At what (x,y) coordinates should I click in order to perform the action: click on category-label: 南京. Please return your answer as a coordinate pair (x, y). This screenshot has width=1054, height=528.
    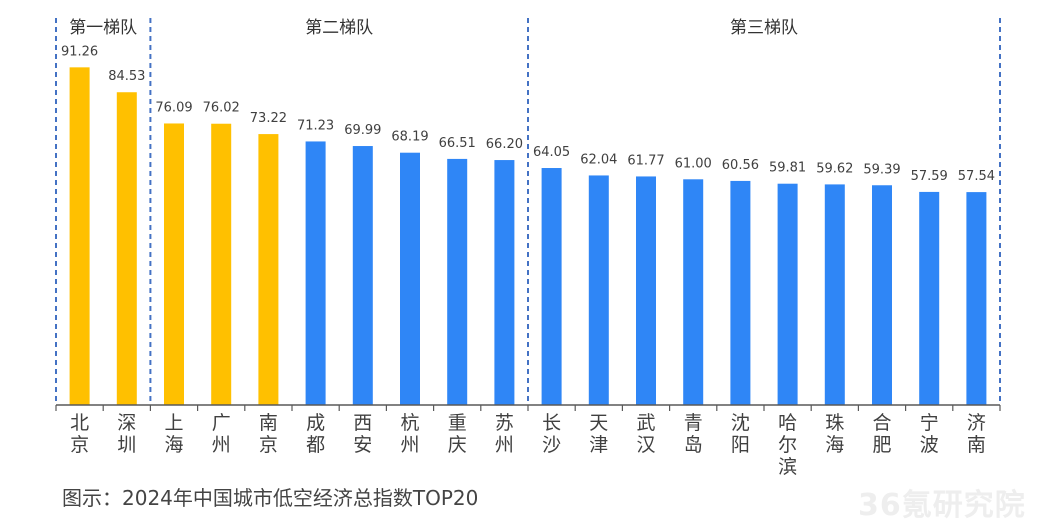
    Looking at the image, I should click on (268, 434).